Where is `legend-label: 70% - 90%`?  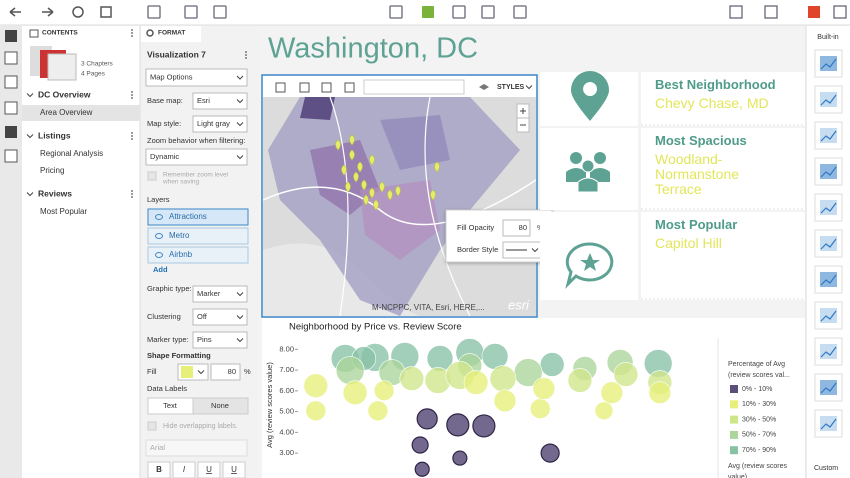 legend-label: 70% - 90% is located at coordinates (759, 450).